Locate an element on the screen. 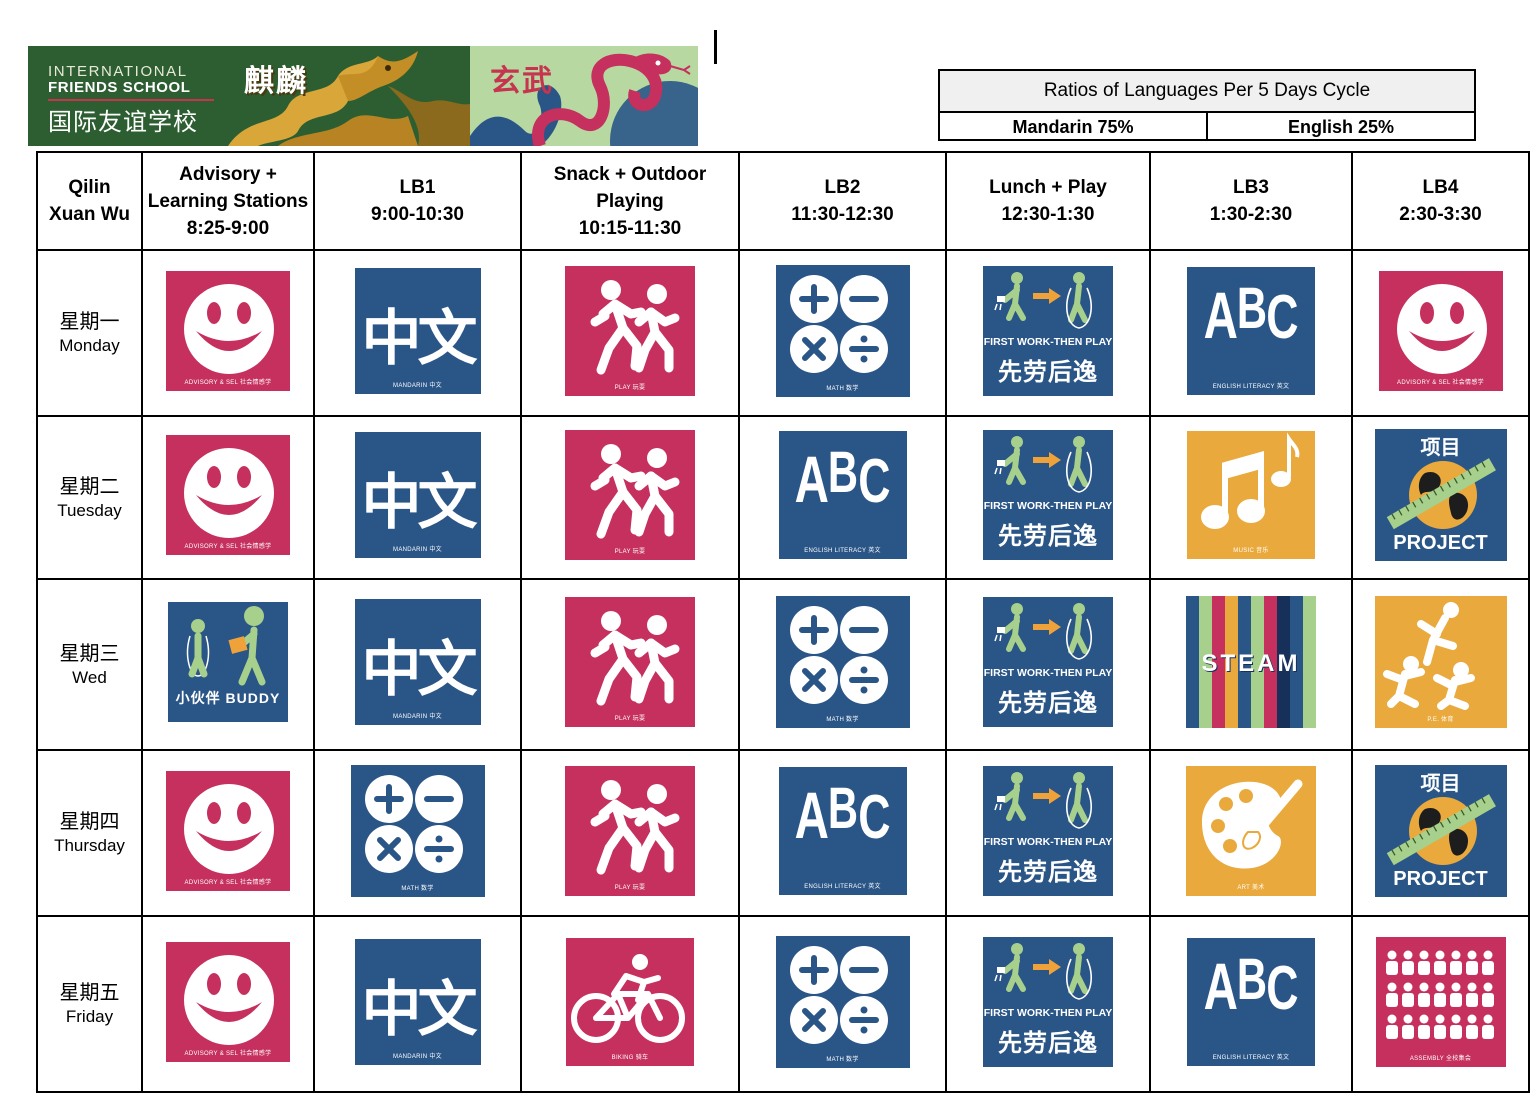  steam-activity-tile: STEAM is located at coordinates (1251, 662).